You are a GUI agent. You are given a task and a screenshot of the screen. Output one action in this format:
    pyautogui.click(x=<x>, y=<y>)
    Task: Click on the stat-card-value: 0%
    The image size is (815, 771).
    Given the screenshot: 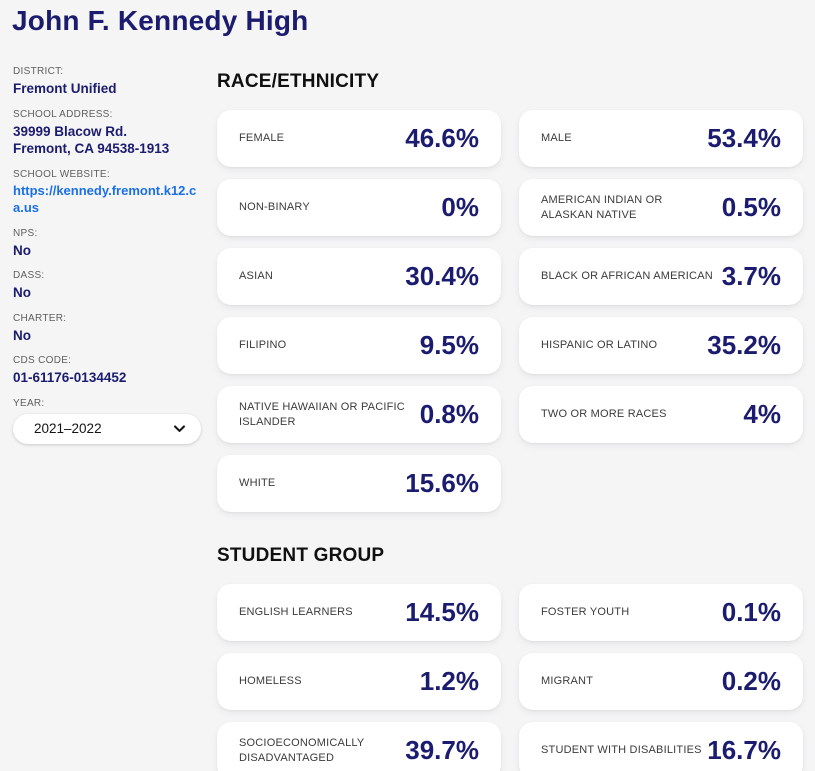 What is the action you would take?
    pyautogui.click(x=460, y=207)
    